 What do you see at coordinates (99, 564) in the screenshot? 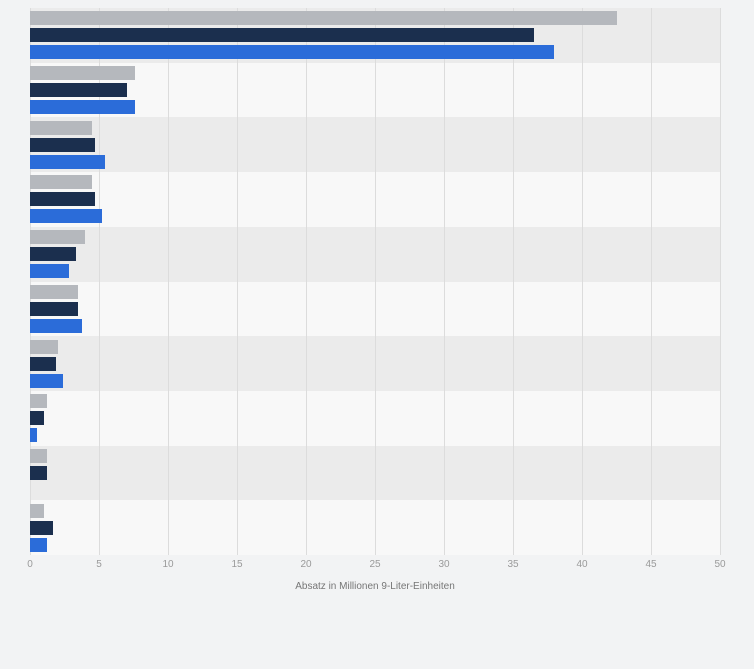
I see `x-tick-label: 5` at bounding box center [99, 564].